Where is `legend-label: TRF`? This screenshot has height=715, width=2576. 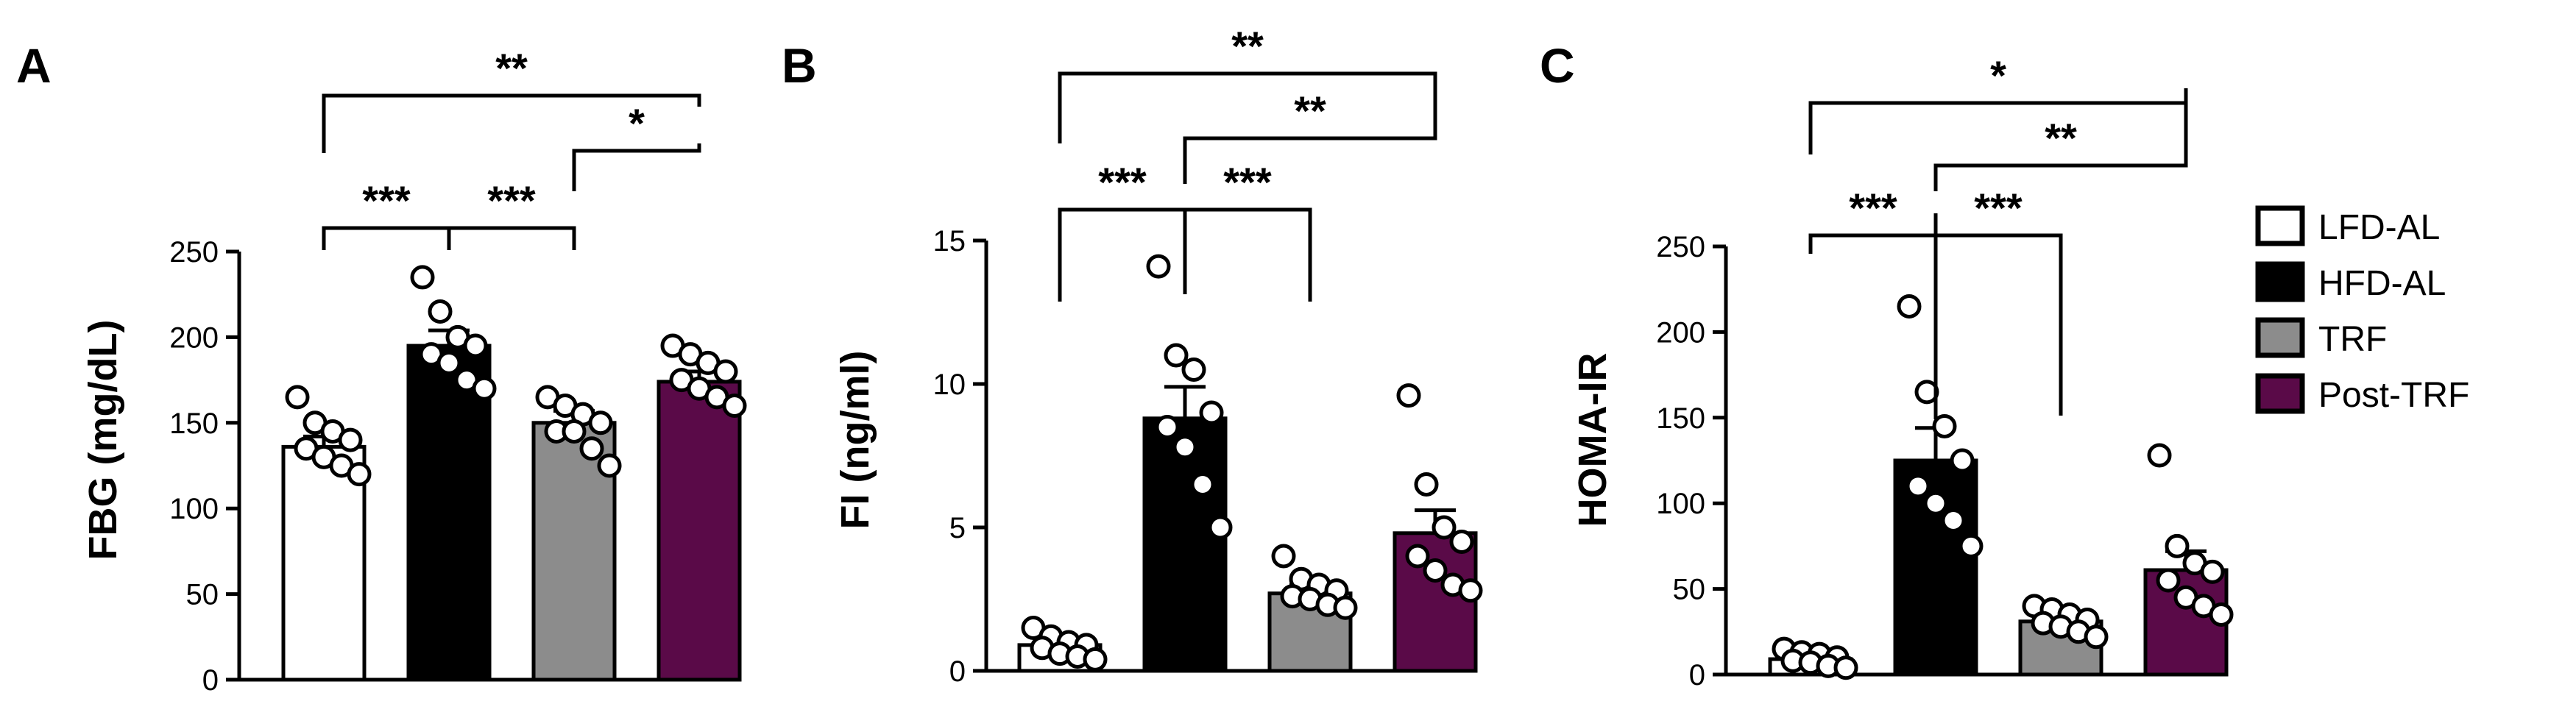
legend-label: TRF is located at coordinates (2352, 339).